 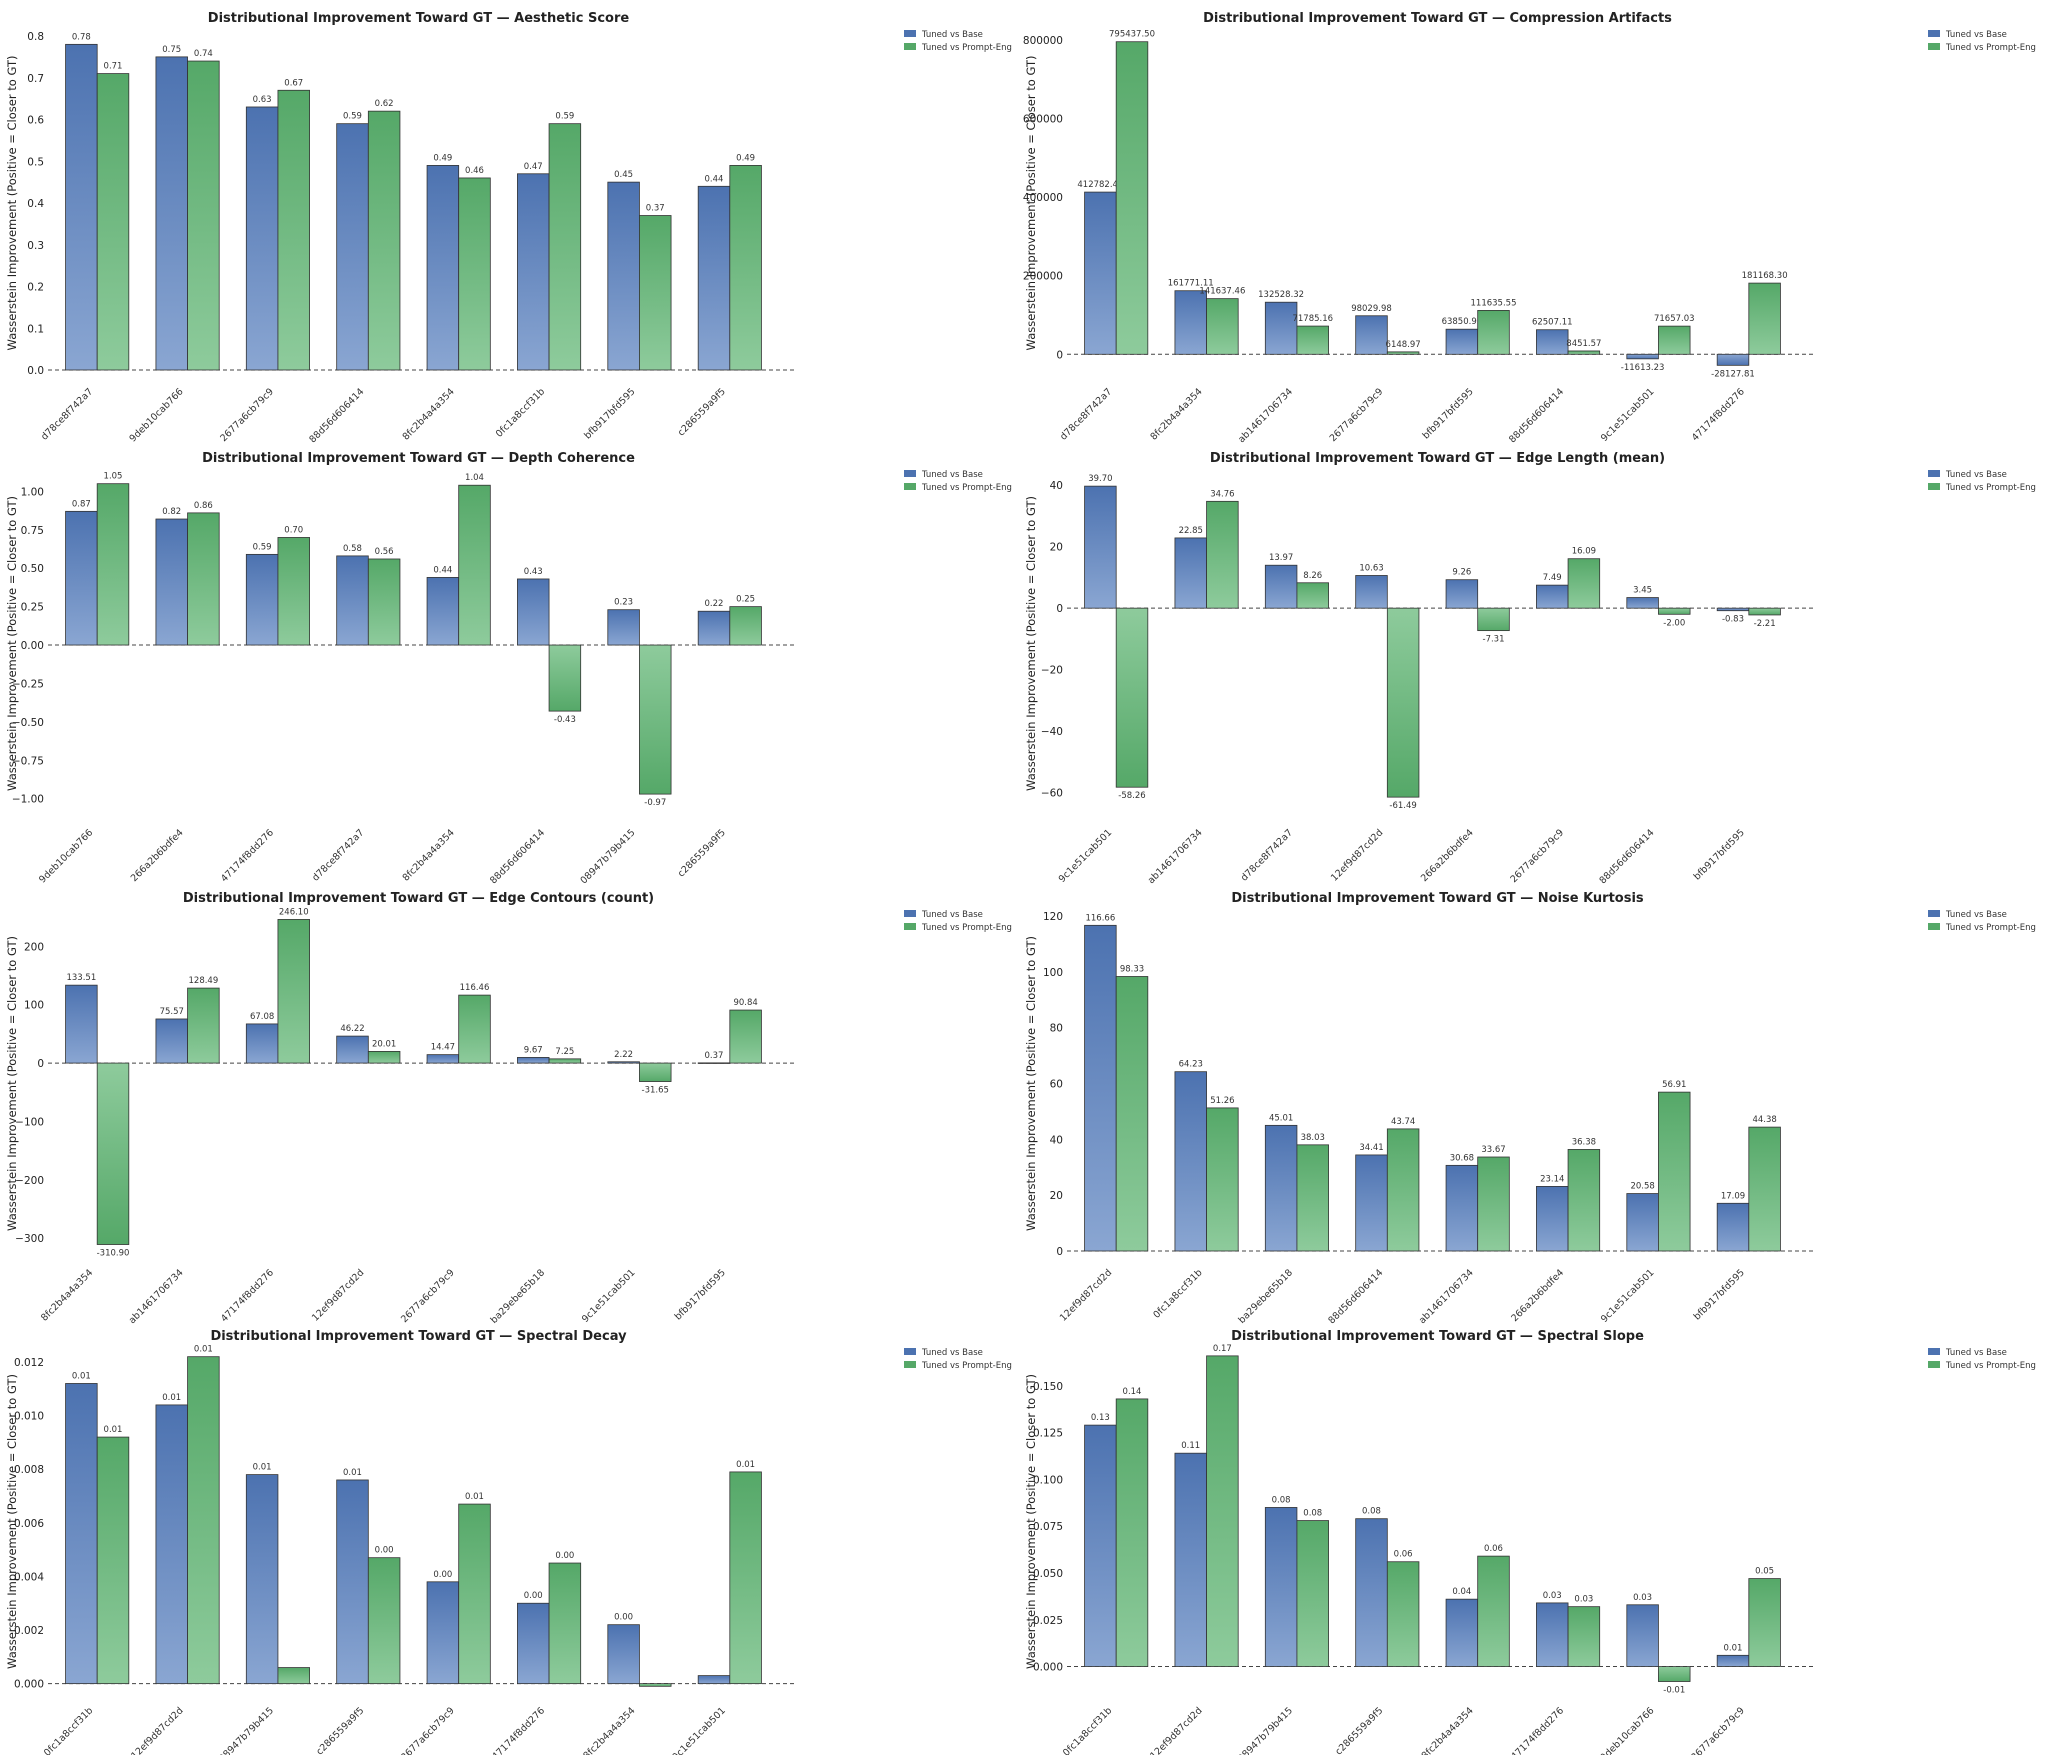 I want to click on bar-value-label: 2.22, so click(x=623, y=1055).